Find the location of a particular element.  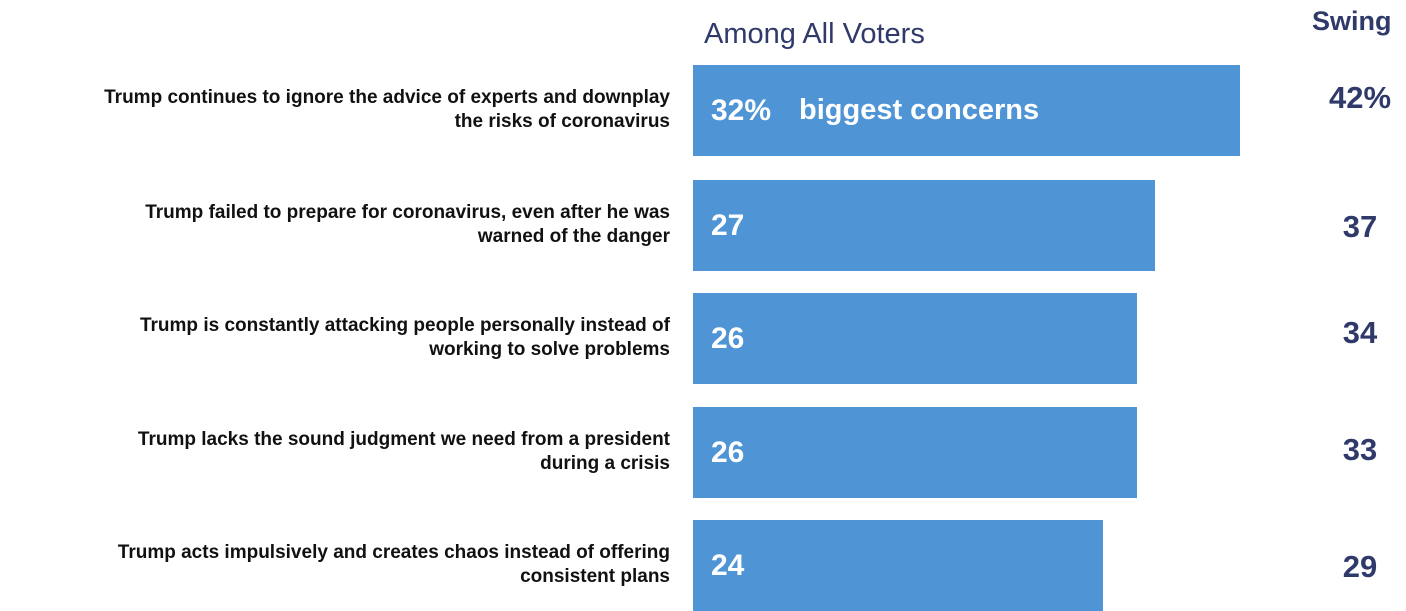

bar-annotation: biggest concerns is located at coordinates (919, 110).